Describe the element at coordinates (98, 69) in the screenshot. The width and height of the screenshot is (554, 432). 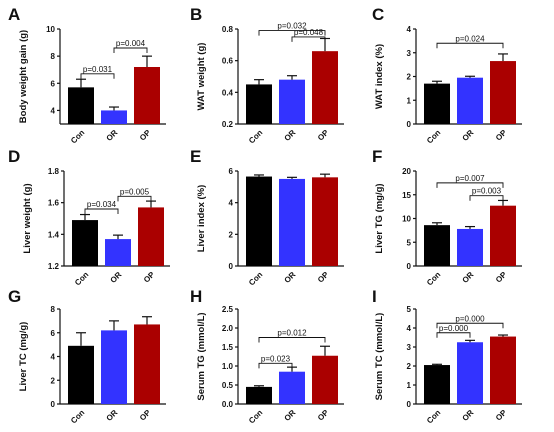
I see `p-value-label: p=0.031` at that location.